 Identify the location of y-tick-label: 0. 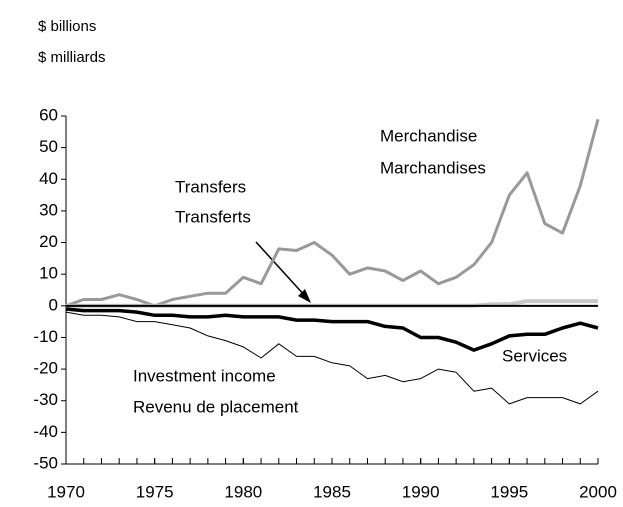
(53, 304).